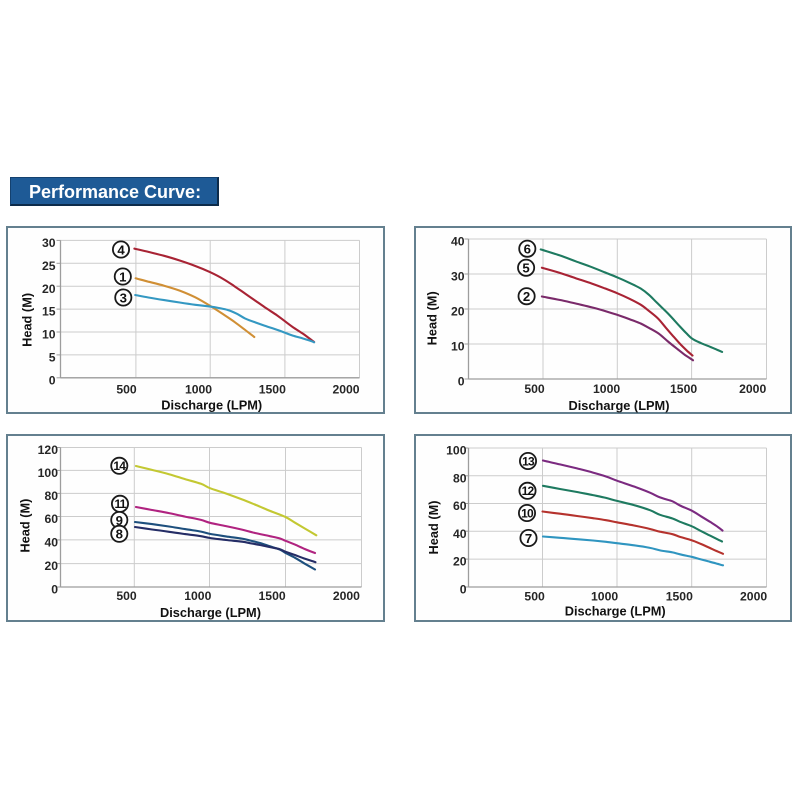  What do you see at coordinates (122, 276) in the screenshot?
I see `svg-text: 1` at bounding box center [122, 276].